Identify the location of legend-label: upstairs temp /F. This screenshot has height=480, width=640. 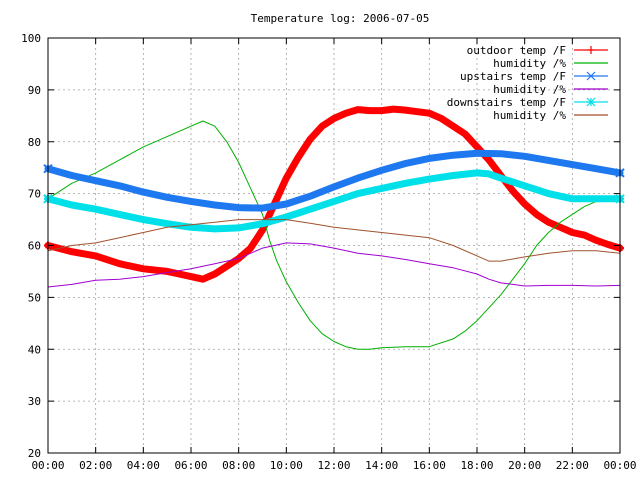
(513, 76).